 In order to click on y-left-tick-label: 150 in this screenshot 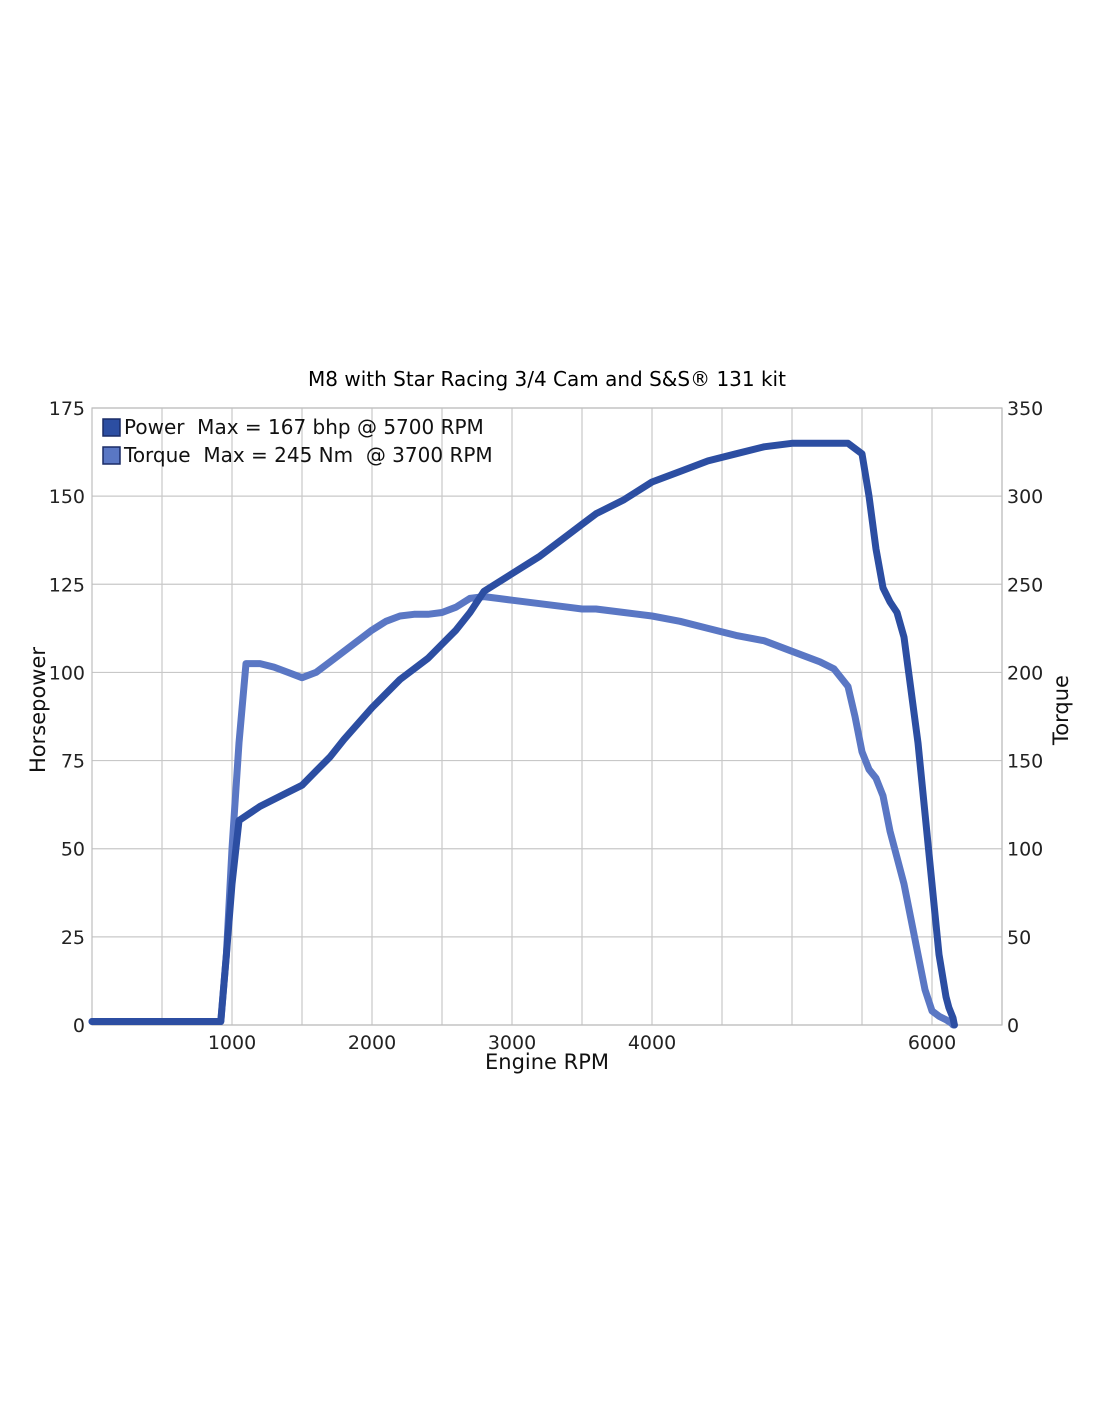, I will do `click(67, 497)`.